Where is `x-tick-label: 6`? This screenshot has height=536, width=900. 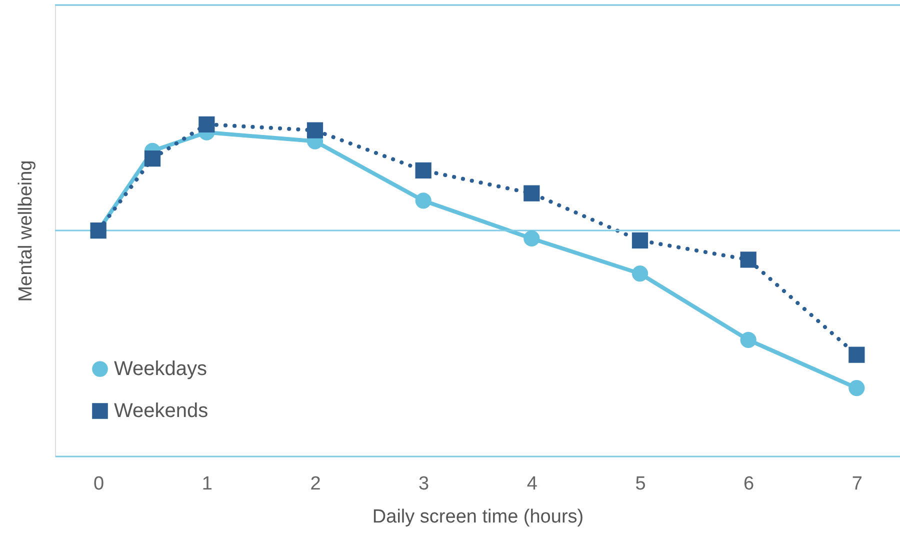
x-tick-label: 6 is located at coordinates (749, 484).